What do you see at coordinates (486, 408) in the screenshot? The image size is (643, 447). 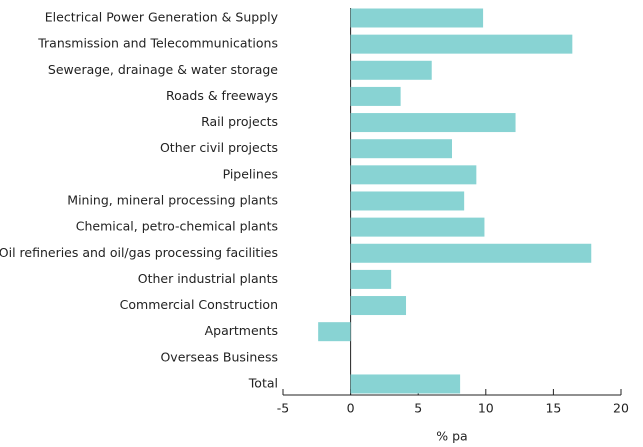 I see `x-tick-label: 10` at bounding box center [486, 408].